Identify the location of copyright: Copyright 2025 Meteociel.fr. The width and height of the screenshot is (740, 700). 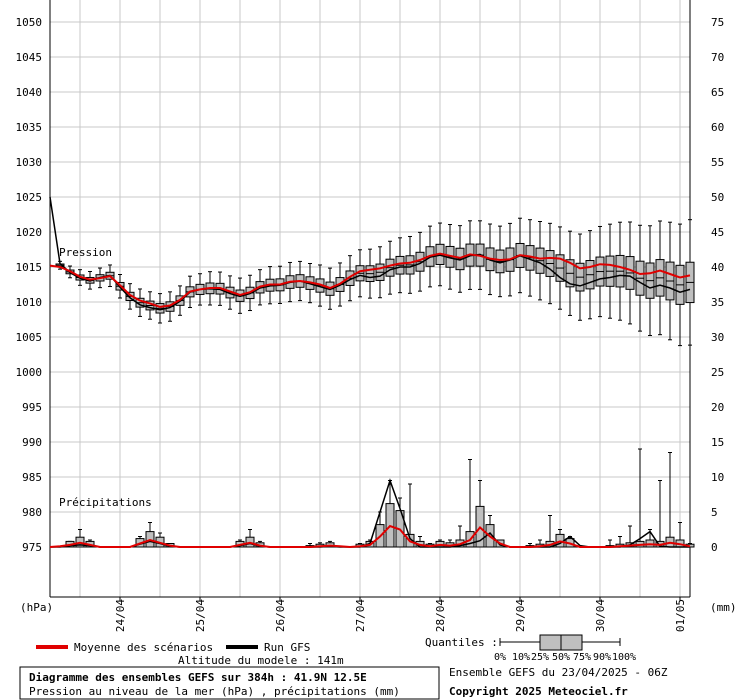
(538, 691).